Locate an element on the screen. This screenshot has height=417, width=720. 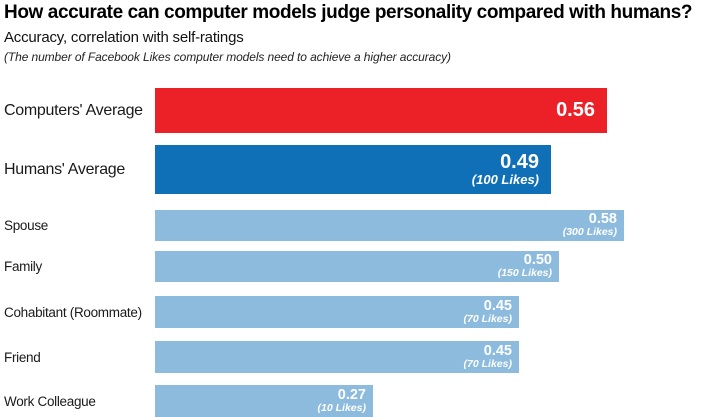
bar-label: Humans' Average is located at coordinates (65, 169).